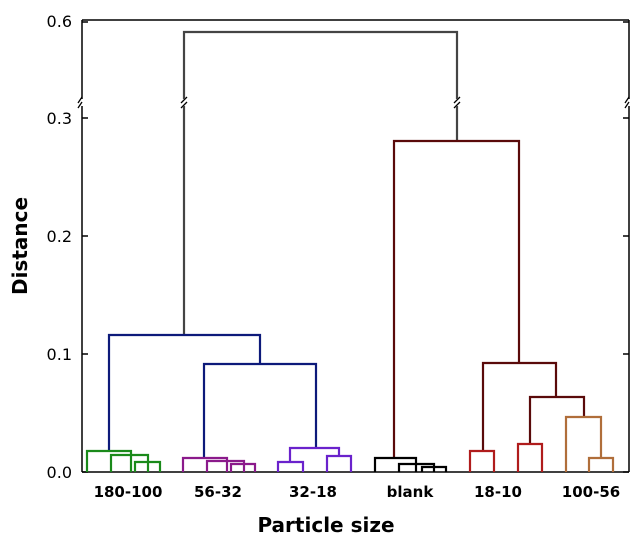 The image size is (633, 536). Describe the element at coordinates (128, 492) in the screenshot. I see `category-label-180-100: 180-100` at that location.